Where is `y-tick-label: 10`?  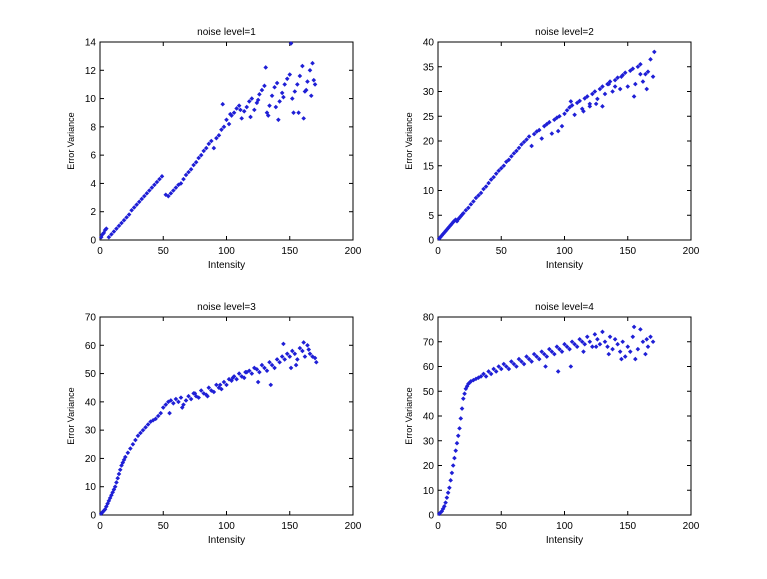
y-tick-label: 10 is located at coordinates (91, 487).